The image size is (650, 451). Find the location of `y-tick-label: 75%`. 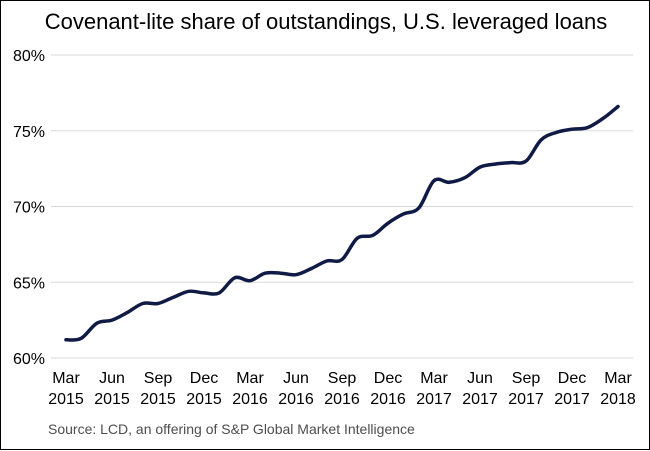

y-tick-label: 75% is located at coordinates (29, 132).